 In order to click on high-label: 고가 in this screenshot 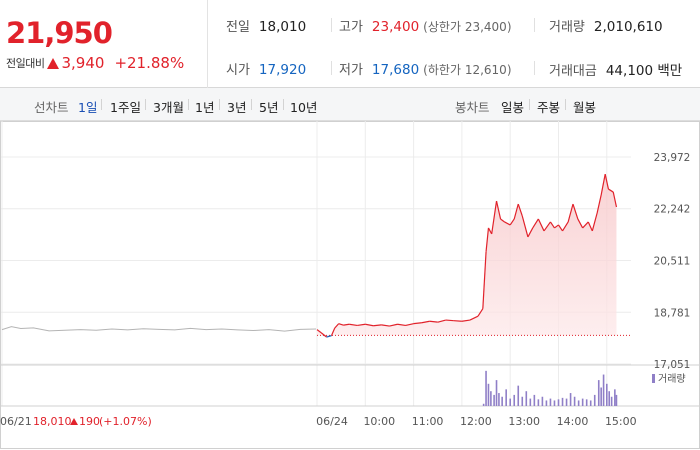, I will do `click(351, 27)`.